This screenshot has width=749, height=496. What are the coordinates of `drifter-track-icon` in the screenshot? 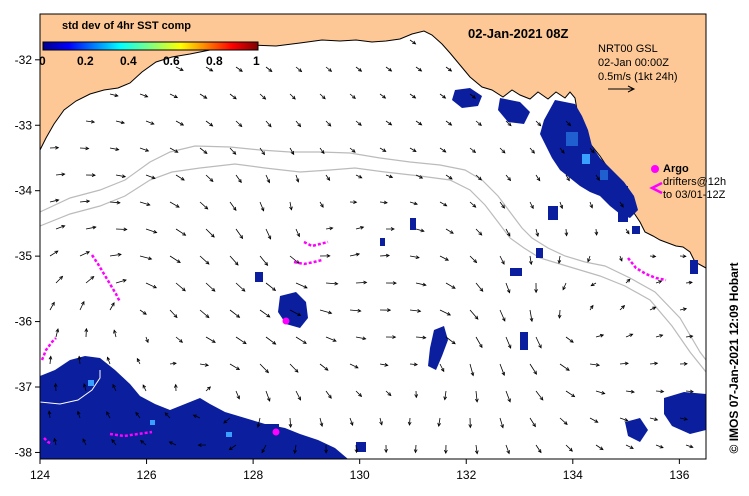 It's located at (316, 244).